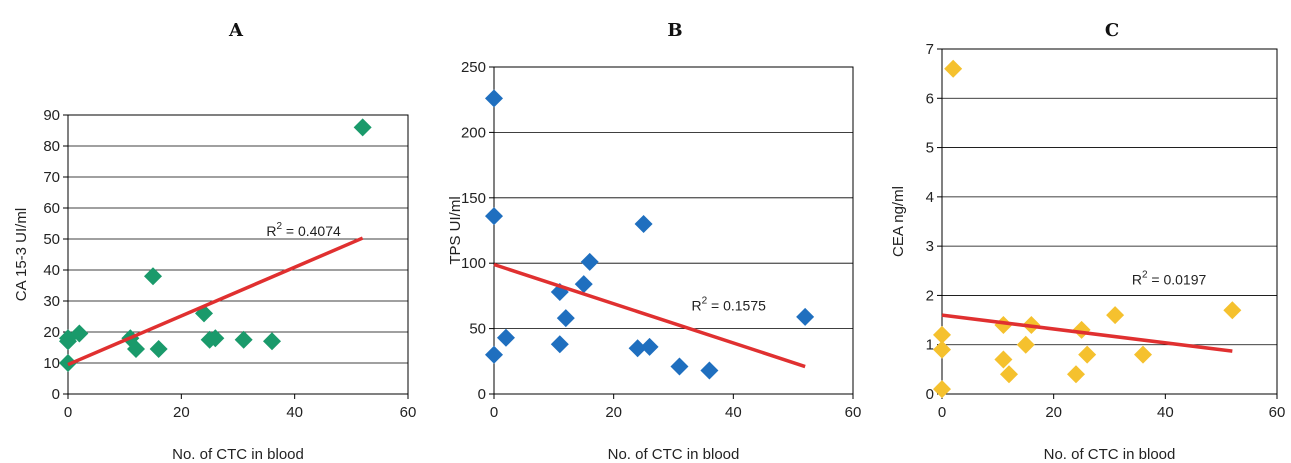  I want to click on y-tick-label: 80, so click(51, 146).